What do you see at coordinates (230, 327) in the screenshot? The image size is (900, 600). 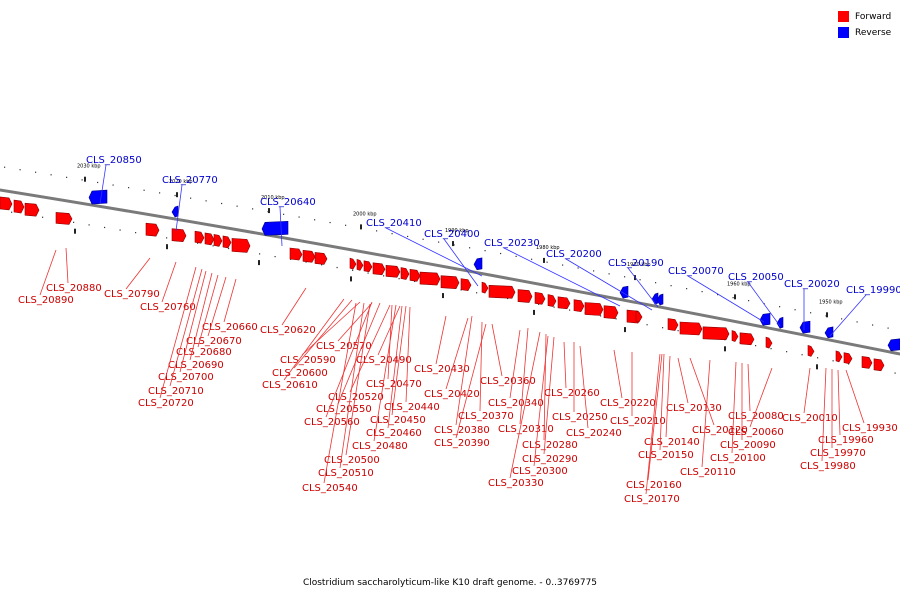 I see `forward-gene-label: CLS_20660` at bounding box center [230, 327].